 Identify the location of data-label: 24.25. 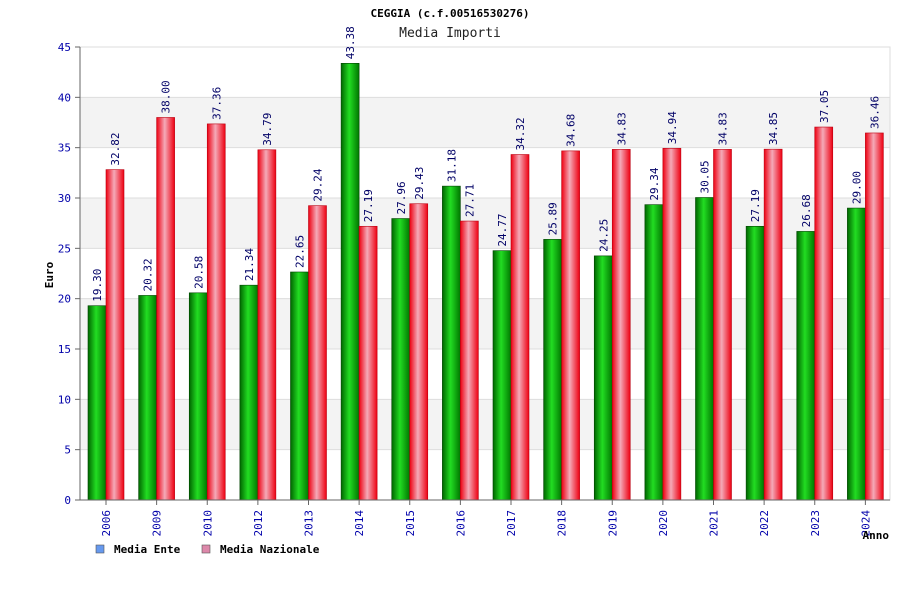
(603, 235).